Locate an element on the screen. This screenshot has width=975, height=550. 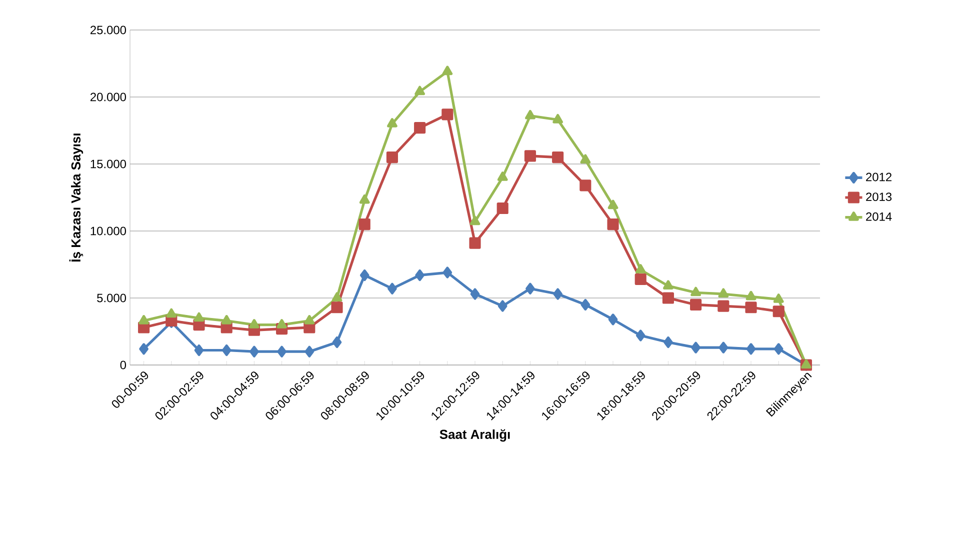
x-axis-title: Saat Aralığı is located at coordinates (475, 435).